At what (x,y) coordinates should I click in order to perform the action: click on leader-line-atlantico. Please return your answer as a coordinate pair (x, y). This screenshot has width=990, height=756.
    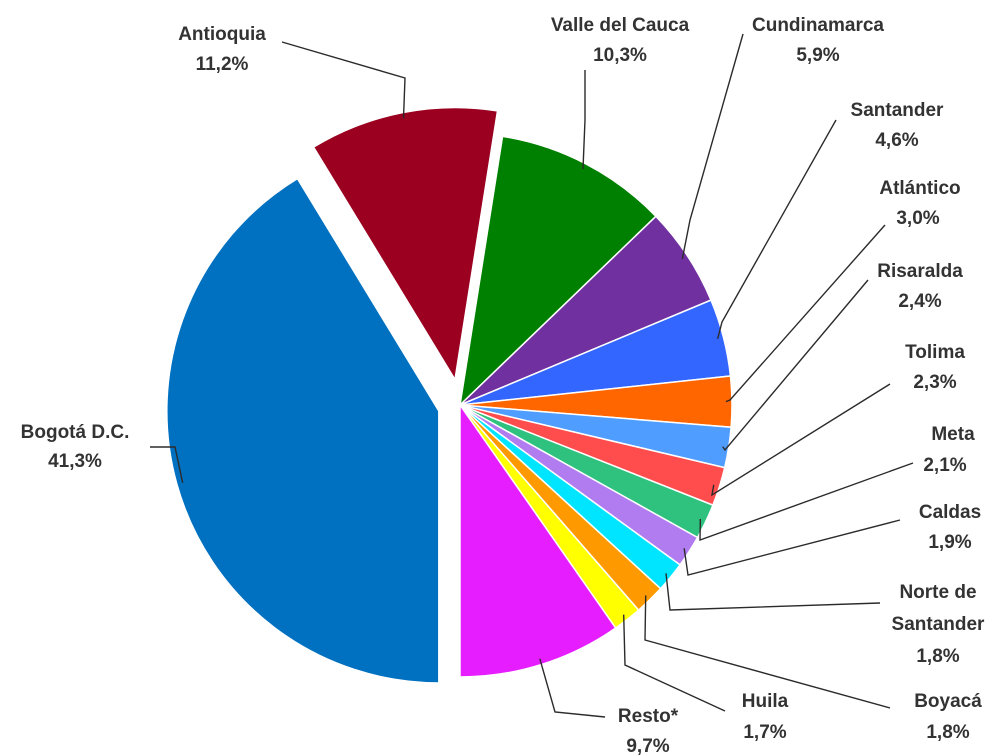
    Looking at the image, I should click on (805, 313).